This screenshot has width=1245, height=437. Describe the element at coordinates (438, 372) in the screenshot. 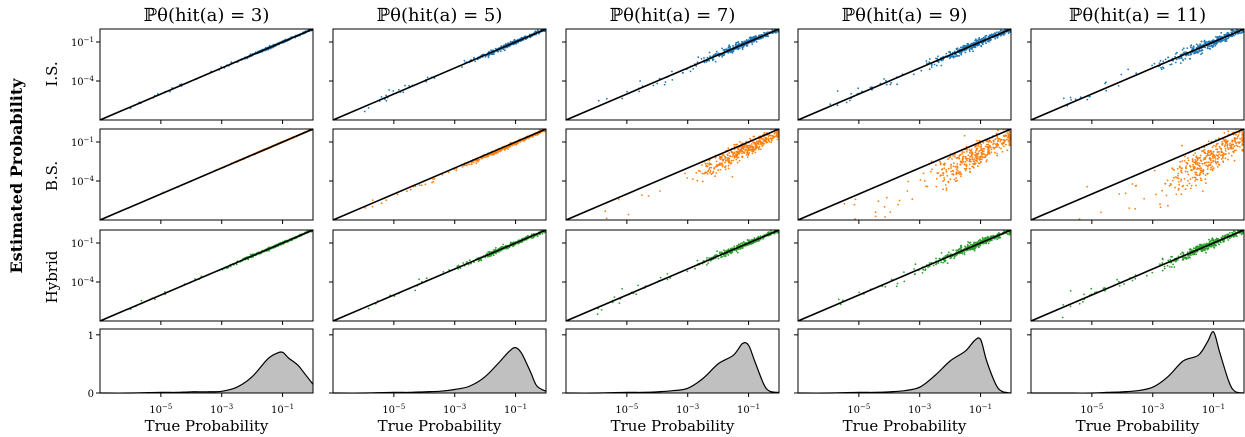

I see `panel-density-2: 10−5 10−3 10−1` at that location.